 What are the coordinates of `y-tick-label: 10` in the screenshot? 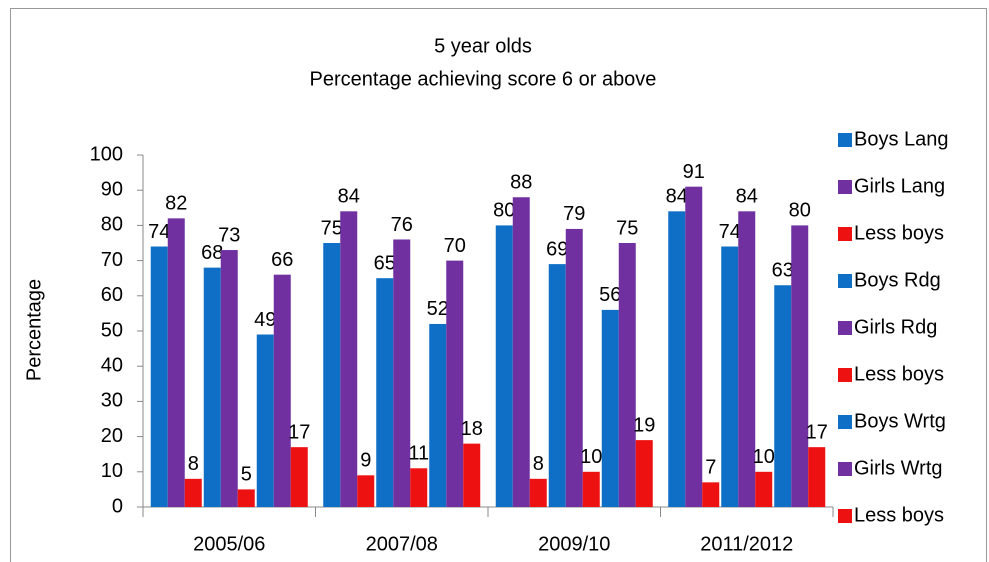 It's located at (112, 471).